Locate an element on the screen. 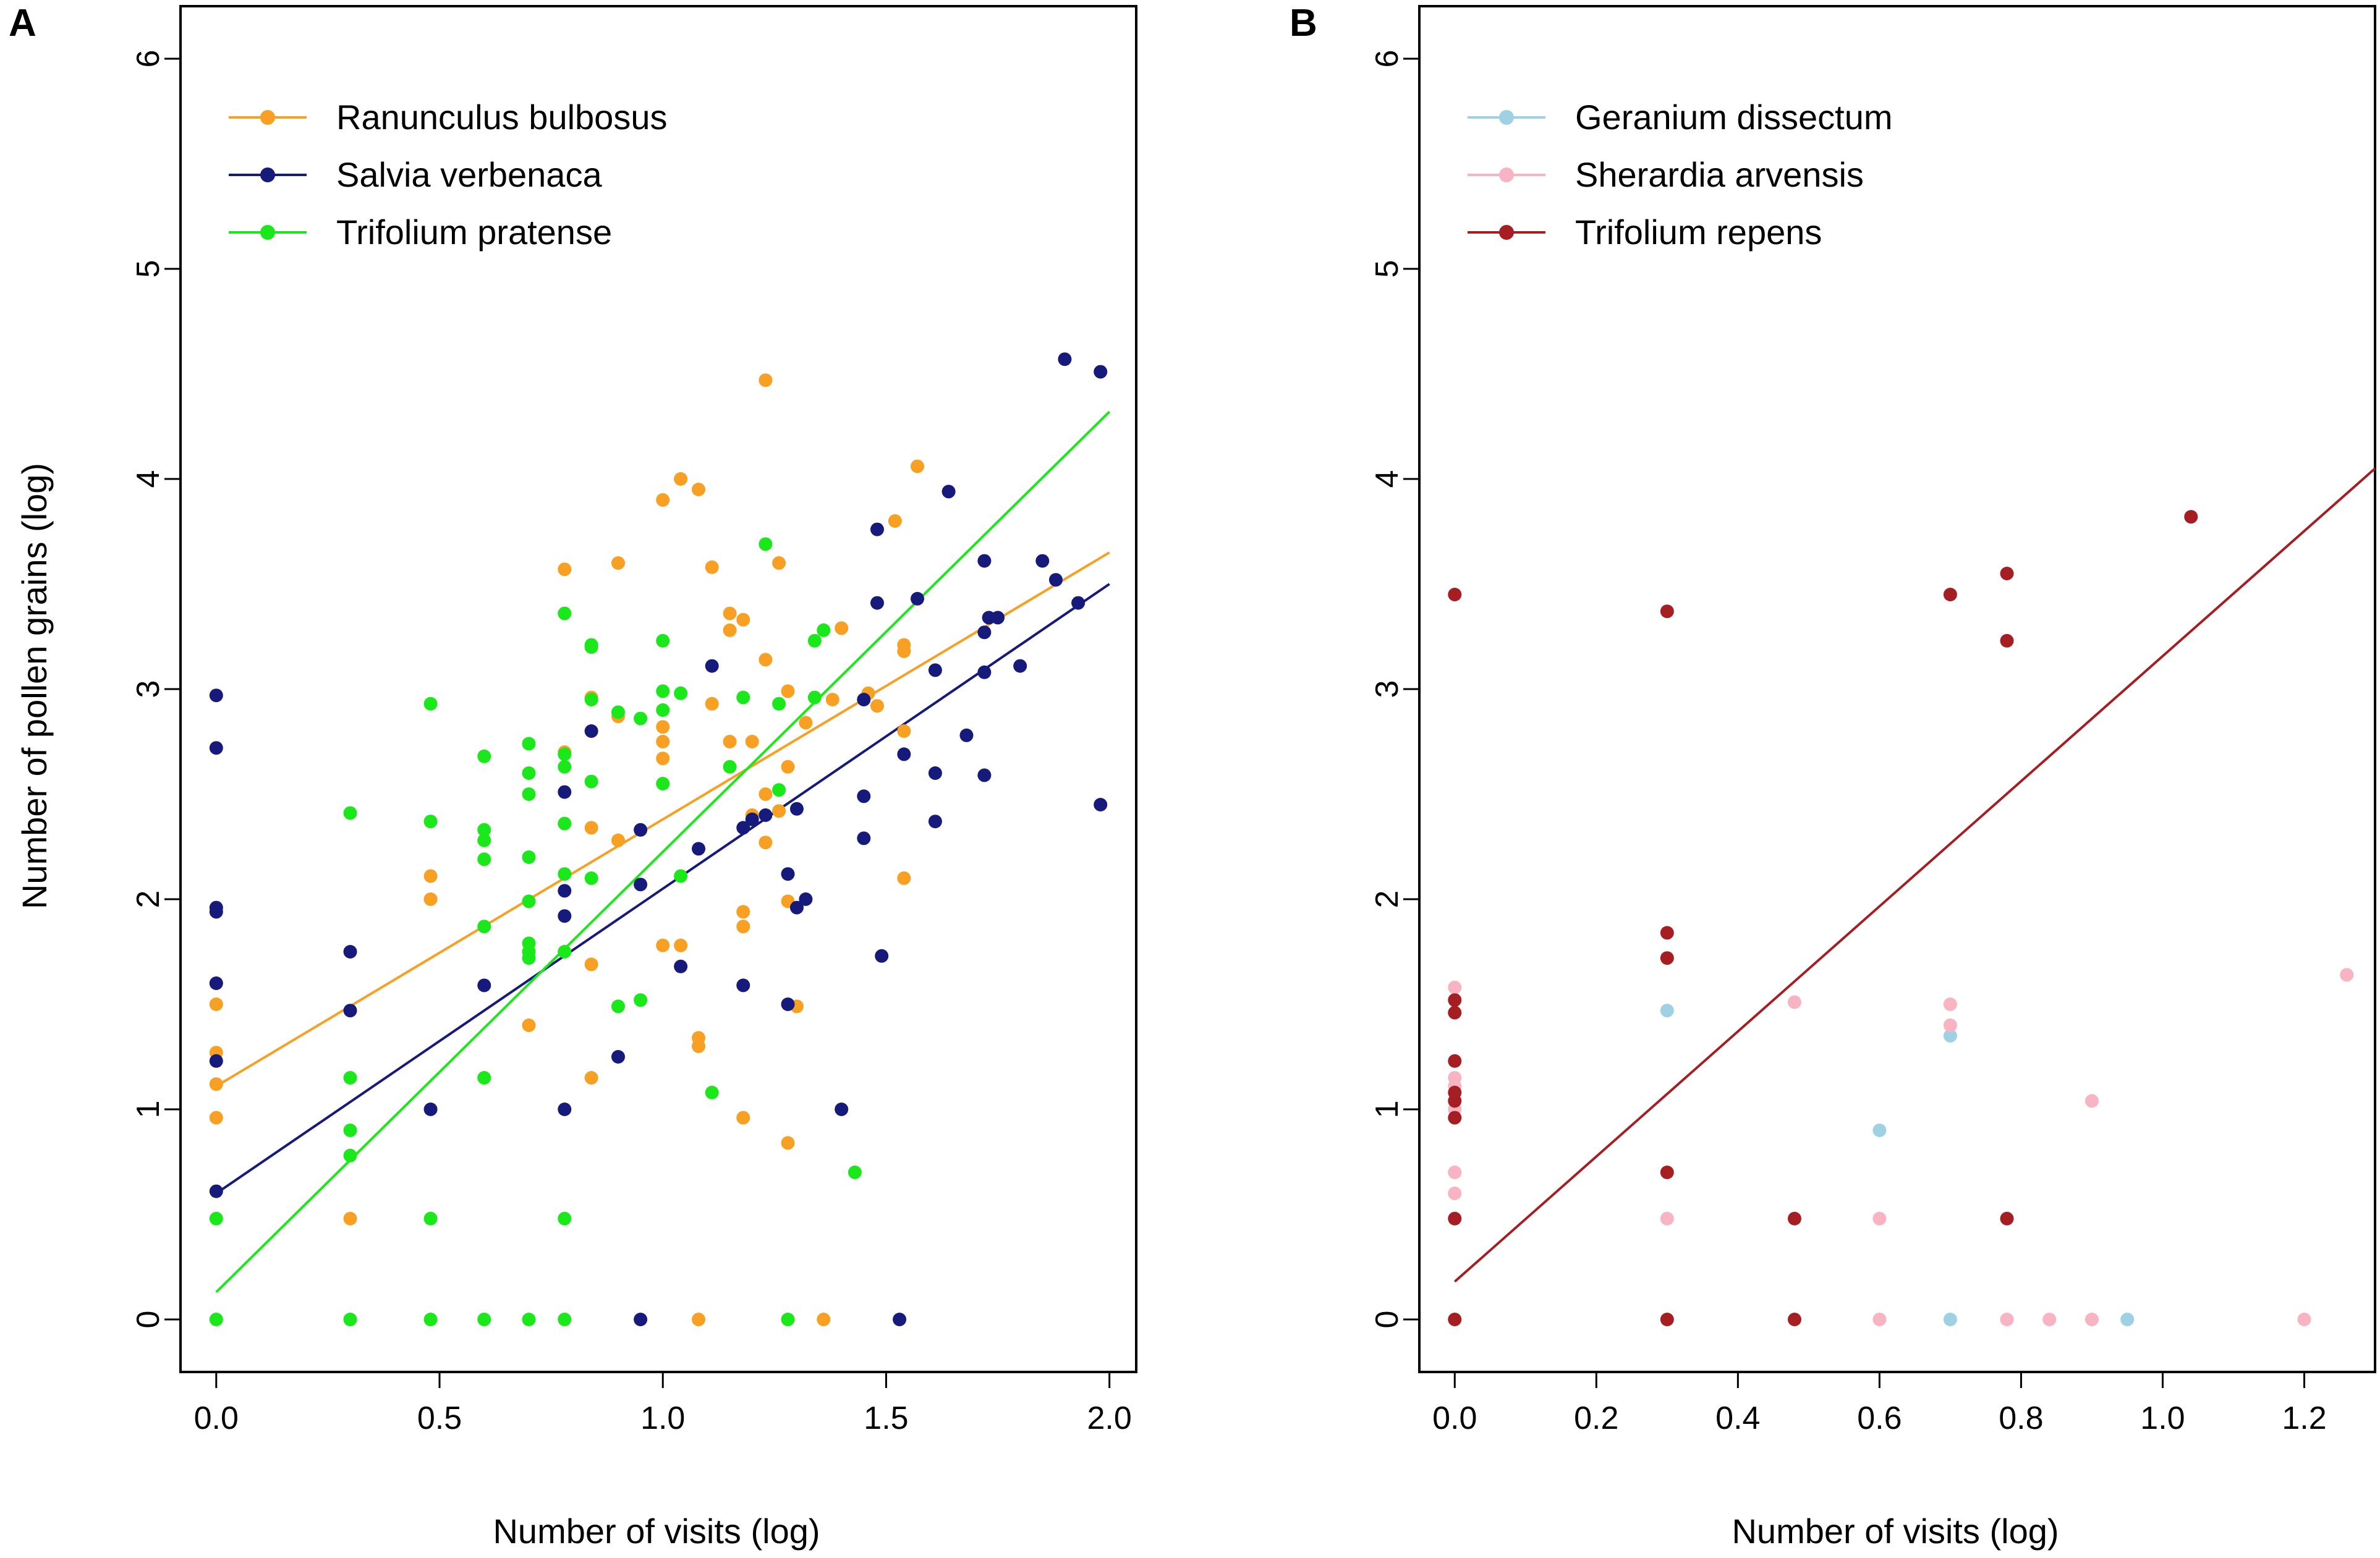  y-tick-label: 0 is located at coordinates (148, 1320).